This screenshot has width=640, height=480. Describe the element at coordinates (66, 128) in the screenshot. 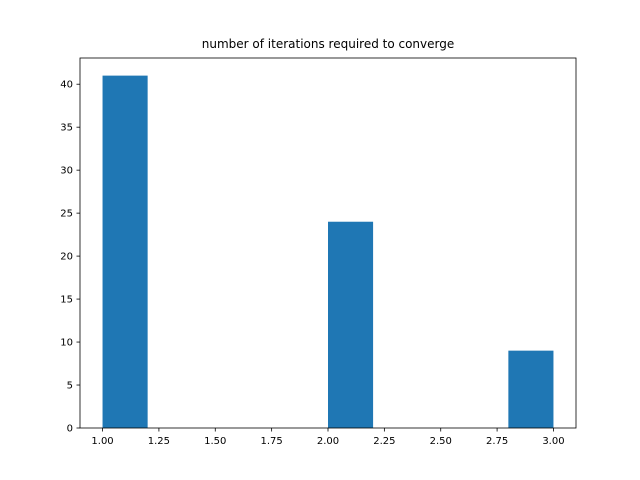

I see `y-tick-label: 35` at that location.